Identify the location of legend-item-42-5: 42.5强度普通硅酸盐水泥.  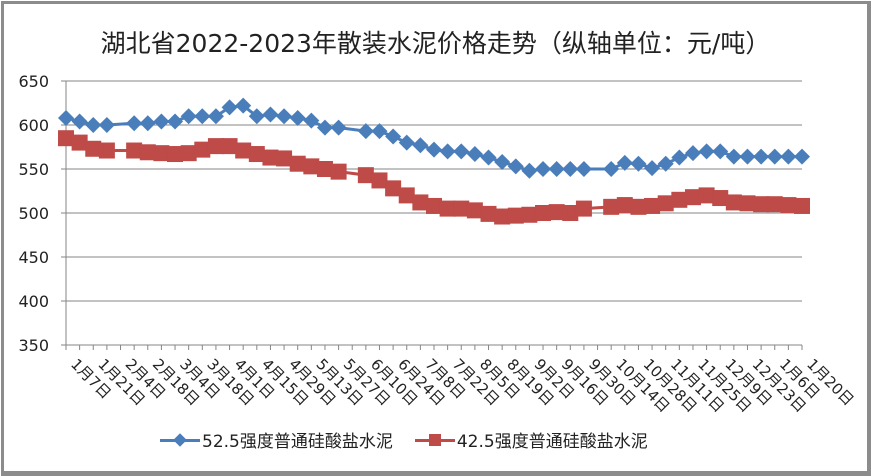
(531, 439).